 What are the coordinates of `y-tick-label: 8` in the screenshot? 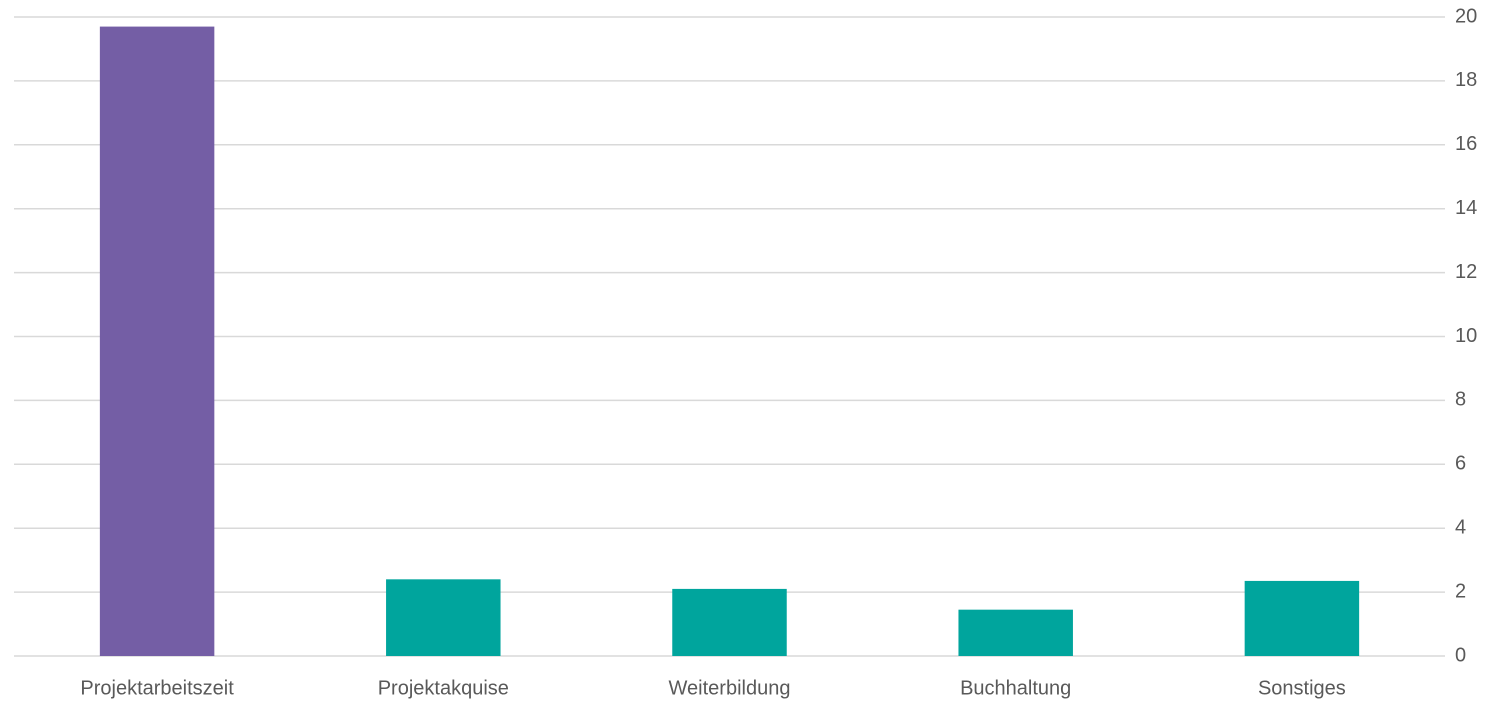 It's located at (1460, 400).